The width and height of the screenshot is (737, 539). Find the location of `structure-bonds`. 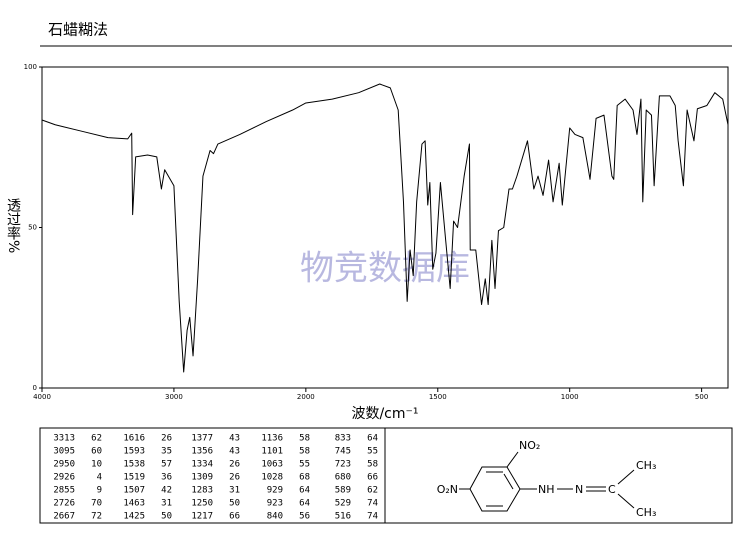

structure-bonds is located at coordinates (547, 481).